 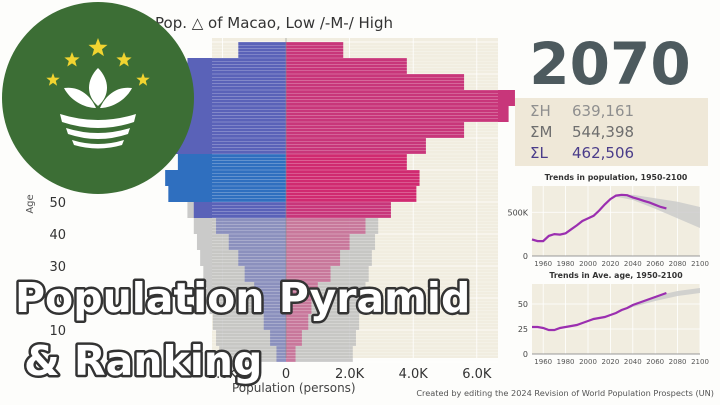 What do you see at coordinates (30, 203) in the screenshot?
I see `pyramid-y-axis-label: Age` at bounding box center [30, 203].